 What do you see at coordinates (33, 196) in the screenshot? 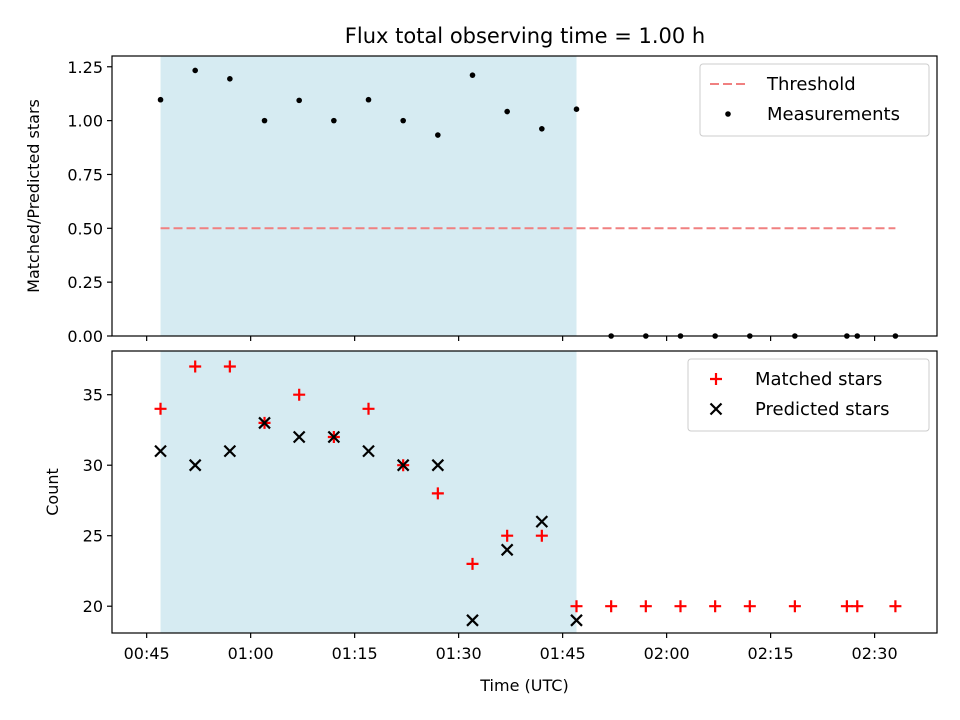
I see `y-axis-label: Matched/Predicted stars` at bounding box center [33, 196].